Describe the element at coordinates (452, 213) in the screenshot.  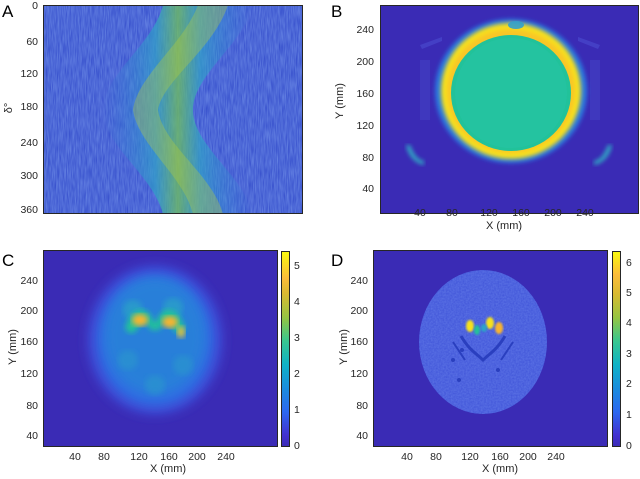
I see `panel-b-xtick: 80` at that location.